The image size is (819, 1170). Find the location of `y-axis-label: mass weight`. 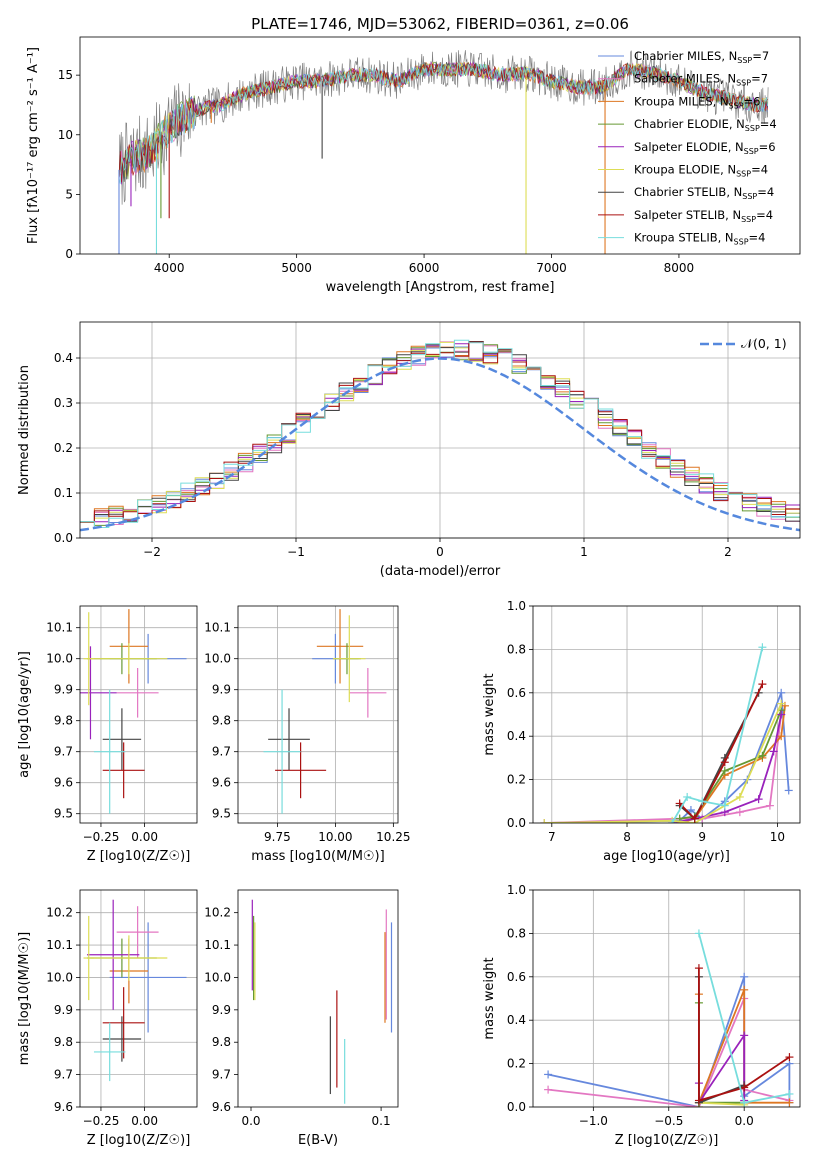

y-axis-label: mass weight is located at coordinates (489, 998).